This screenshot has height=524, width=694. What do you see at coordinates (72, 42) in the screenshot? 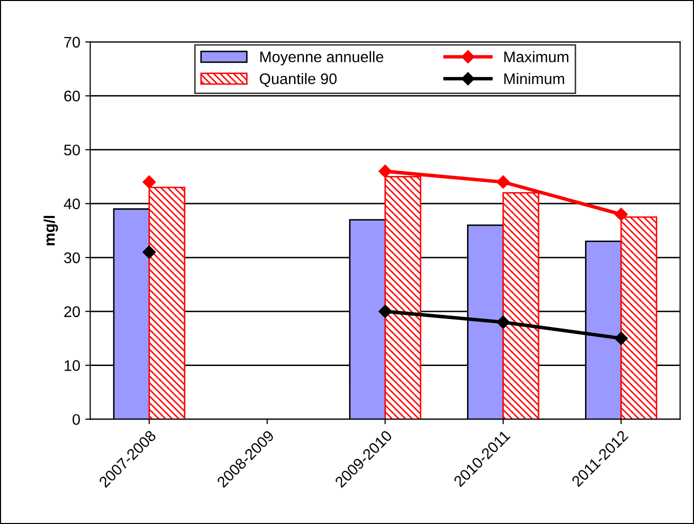
I see `y-tick-label: 70` at bounding box center [72, 42].